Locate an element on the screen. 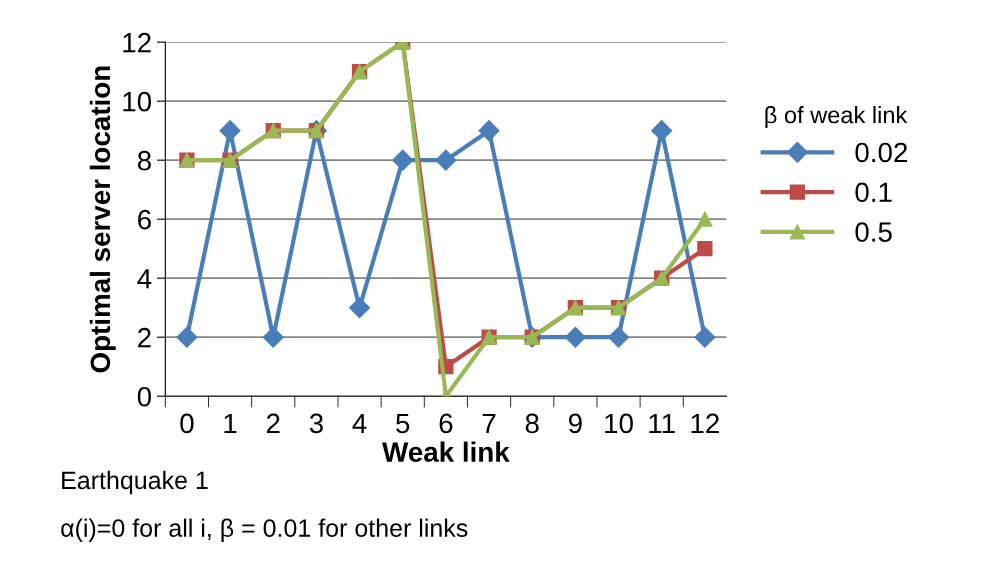 This screenshot has width=1002, height=562. y-tick-label: 8 is located at coordinates (144, 160).